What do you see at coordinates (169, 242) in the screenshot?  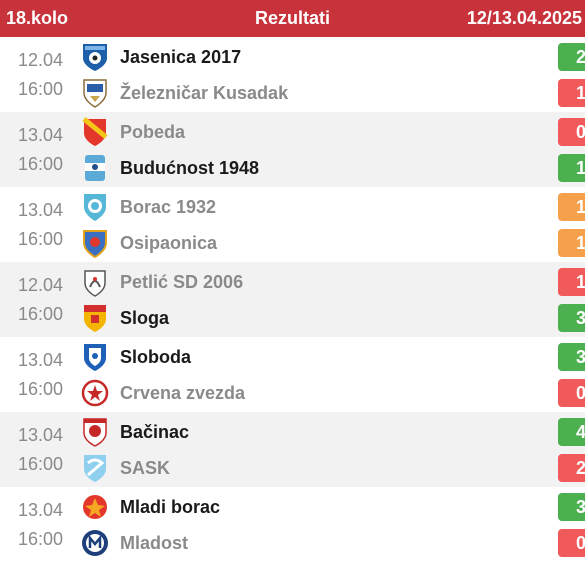 I see `away-team-name: Osipaonica` at bounding box center [169, 242].